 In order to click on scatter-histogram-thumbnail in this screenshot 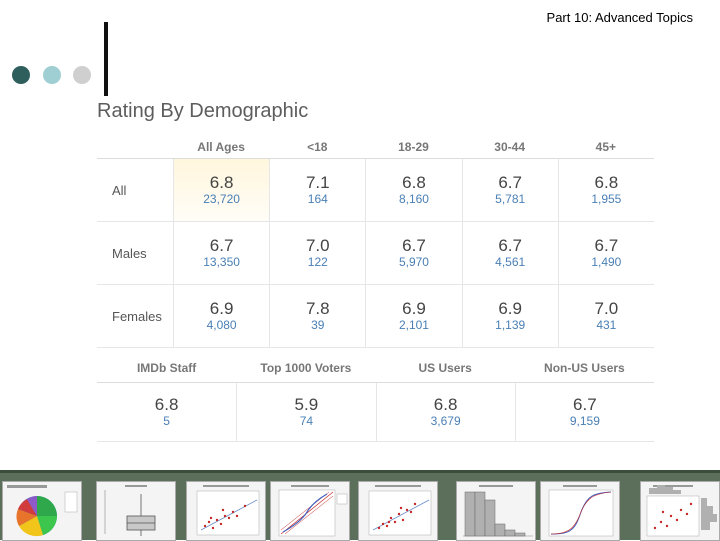, I will do `click(680, 511)`.